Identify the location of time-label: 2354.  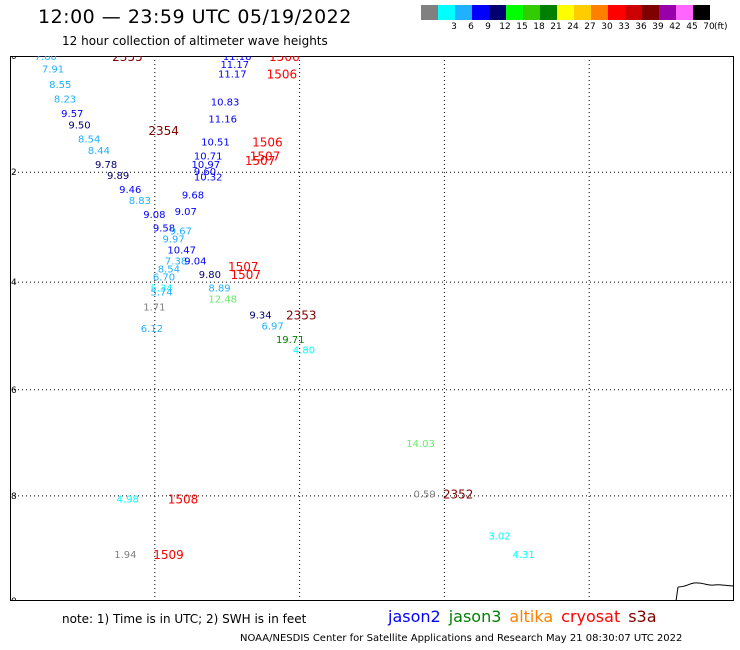
(163, 131).